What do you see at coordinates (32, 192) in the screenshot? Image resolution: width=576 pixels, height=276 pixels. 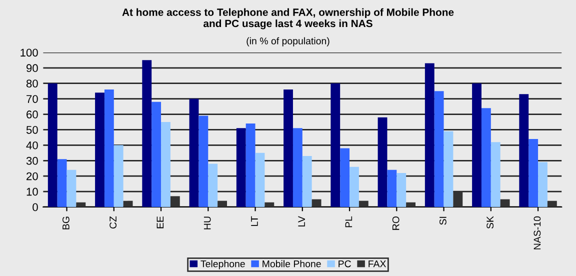 I see `y-tick-label: 10` at bounding box center [32, 192].